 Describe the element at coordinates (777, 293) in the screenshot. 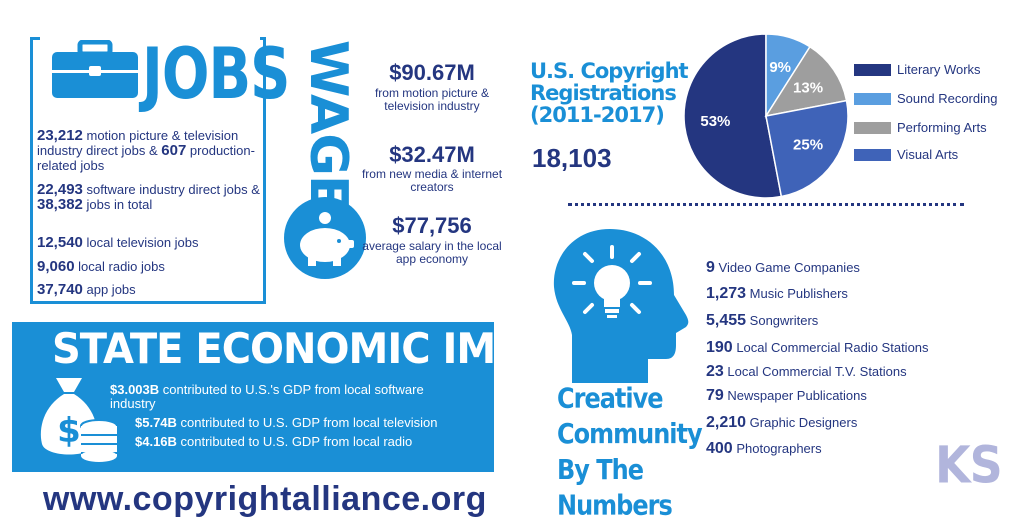

I see `creative-stat: 1,273 Music Publishers` at that location.